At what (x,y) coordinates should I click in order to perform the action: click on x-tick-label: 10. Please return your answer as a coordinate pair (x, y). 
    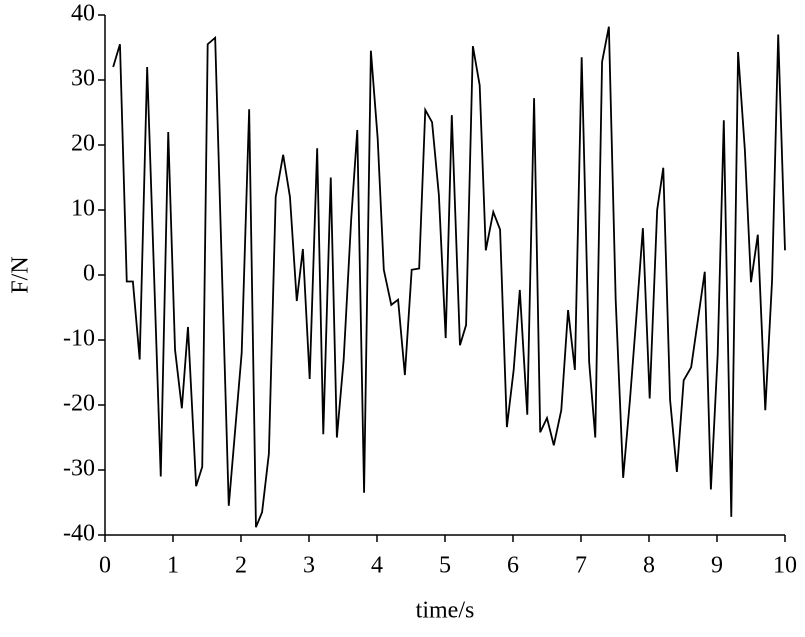
    Looking at the image, I should click on (785, 566).